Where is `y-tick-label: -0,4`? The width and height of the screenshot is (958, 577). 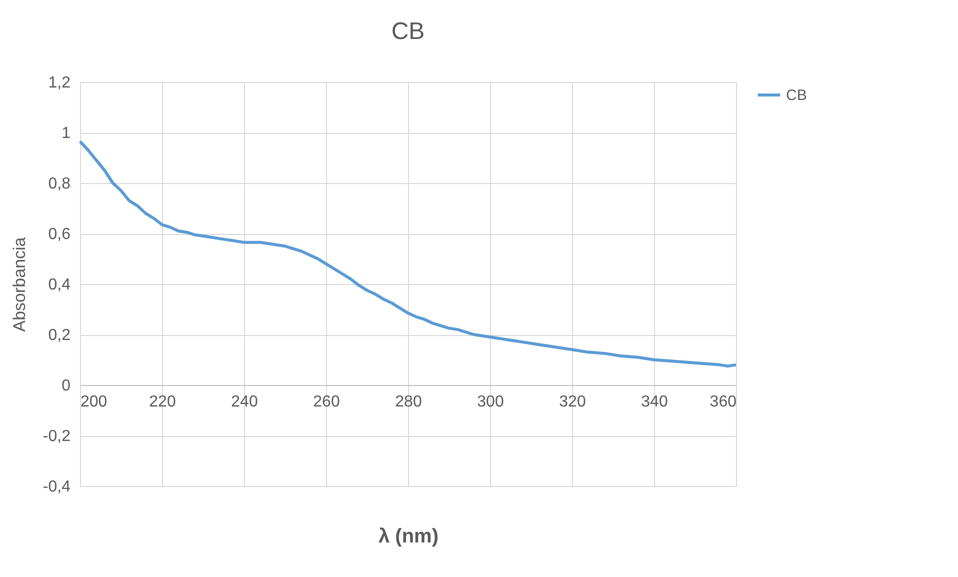 y-tick-label: -0,4 is located at coordinates (56, 487).